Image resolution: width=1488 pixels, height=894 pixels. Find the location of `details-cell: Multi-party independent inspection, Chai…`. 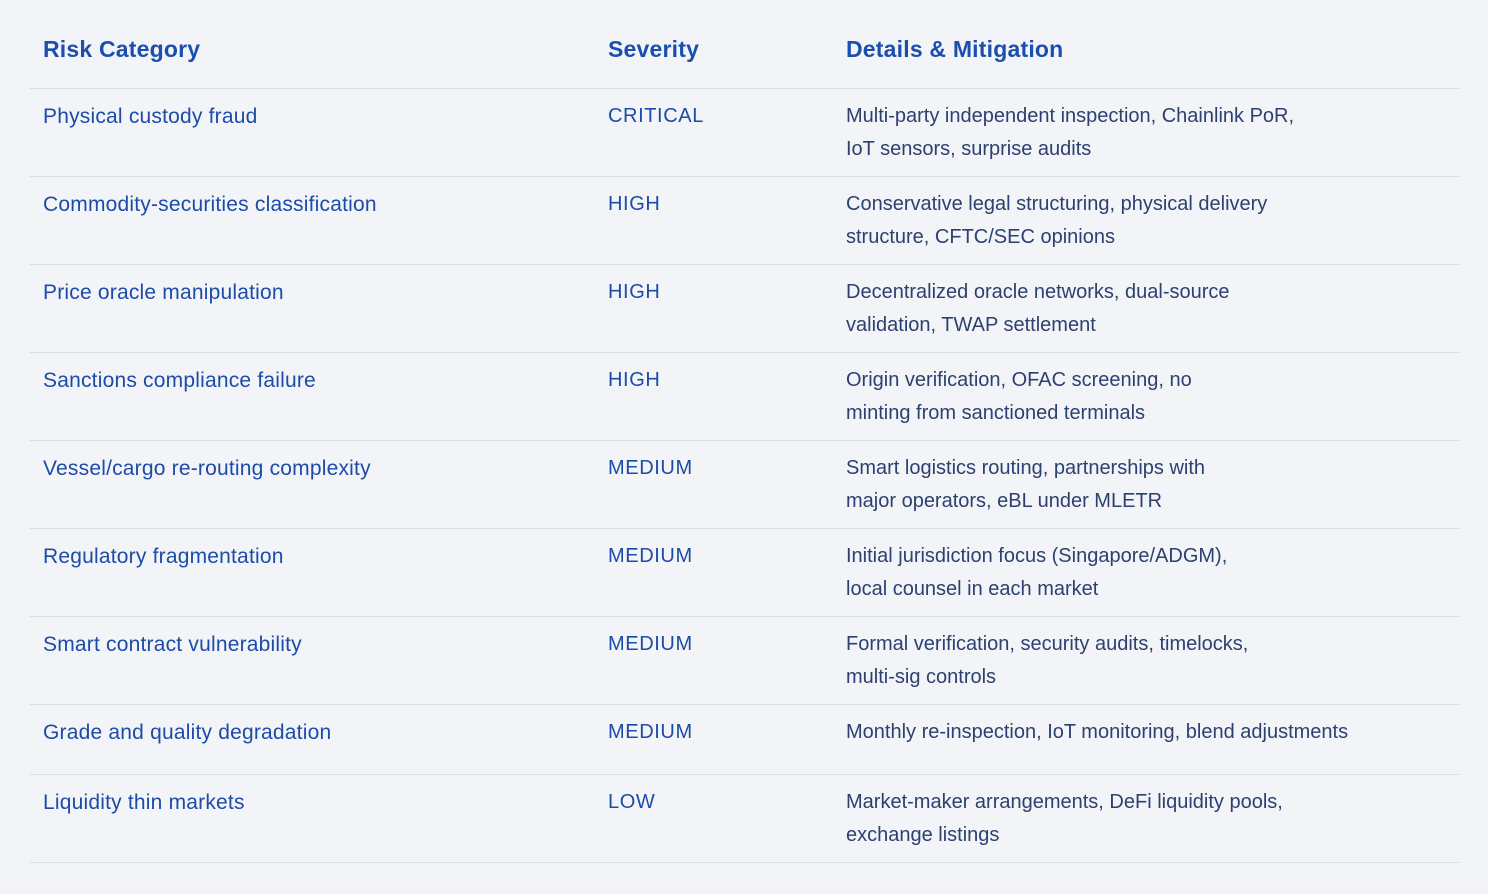

details-cell: Multi-party independent inspection, Chai… is located at coordinates (1070, 132).